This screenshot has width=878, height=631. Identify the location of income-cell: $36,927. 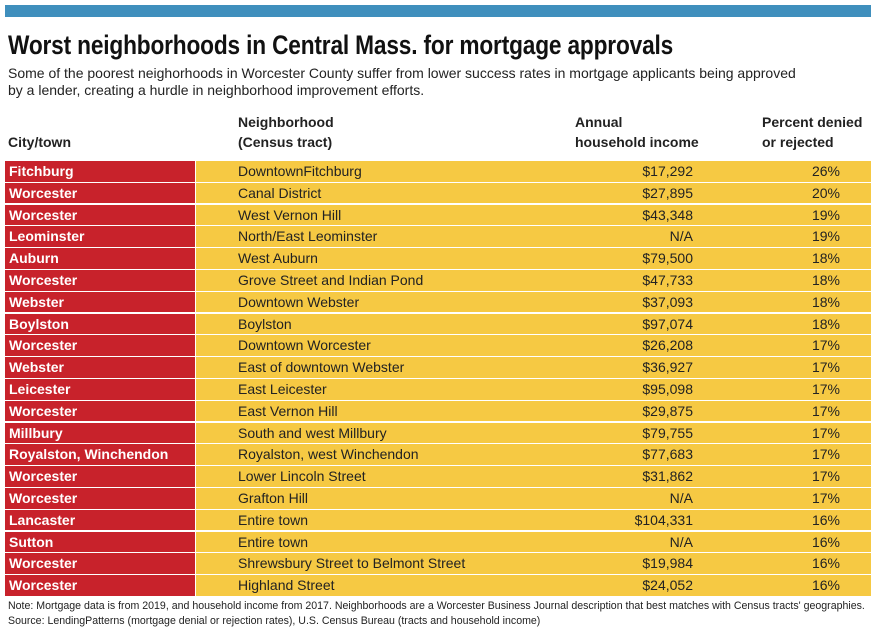
(667, 367).